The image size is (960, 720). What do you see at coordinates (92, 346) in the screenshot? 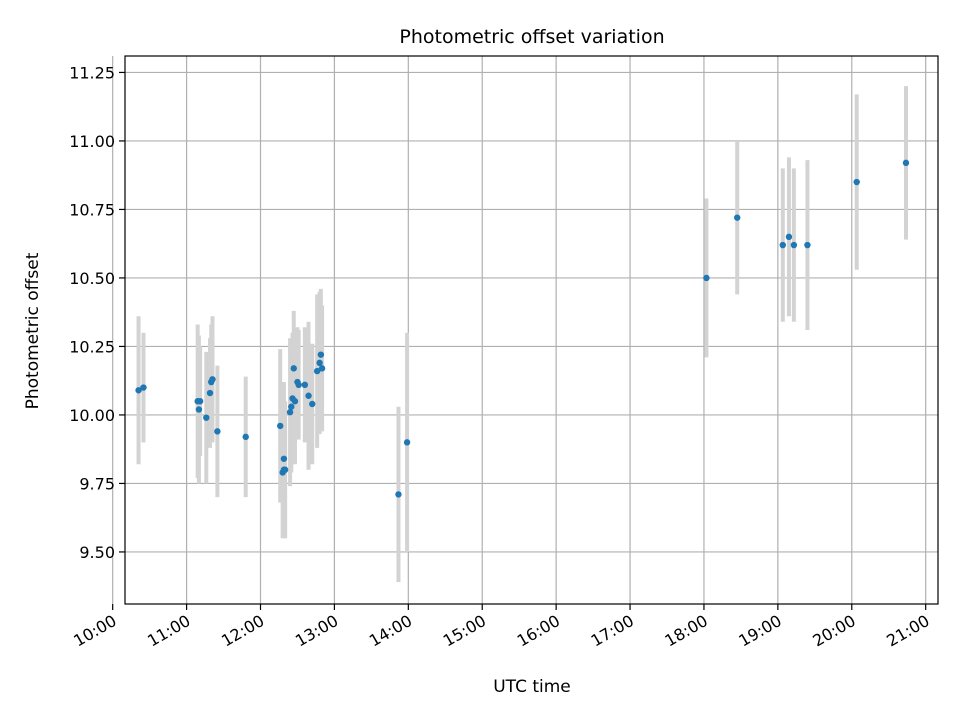
I see `y-tick-label: 10.25` at bounding box center [92, 346].